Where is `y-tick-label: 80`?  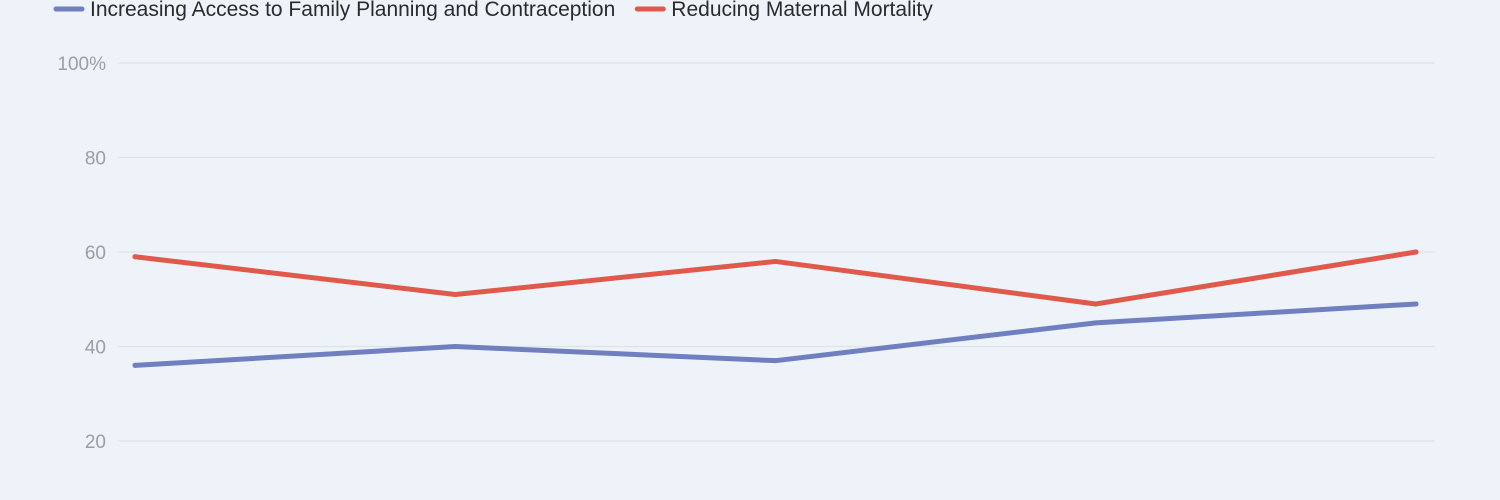
y-tick-label: 80 is located at coordinates (95, 159).